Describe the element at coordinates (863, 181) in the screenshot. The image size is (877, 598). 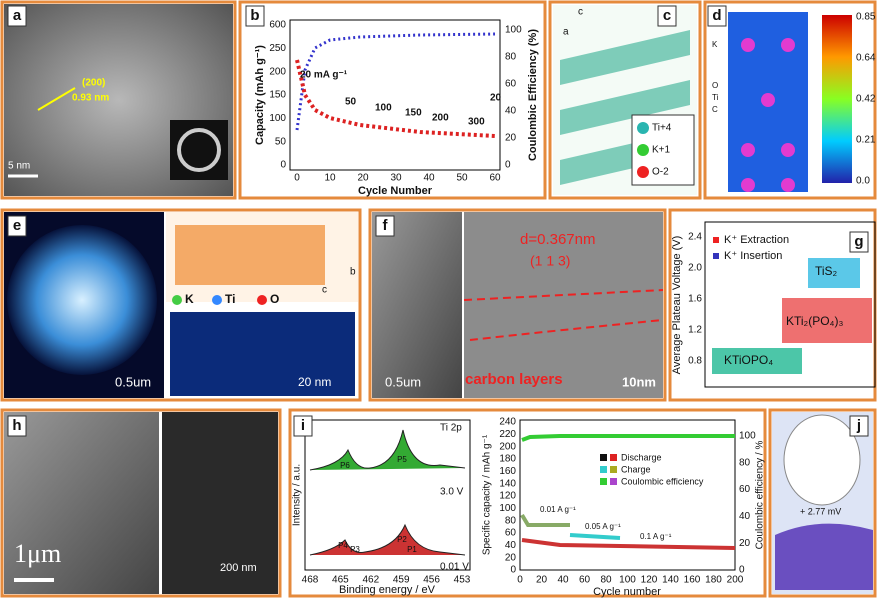
I see `tick-label: 0.0` at that location.